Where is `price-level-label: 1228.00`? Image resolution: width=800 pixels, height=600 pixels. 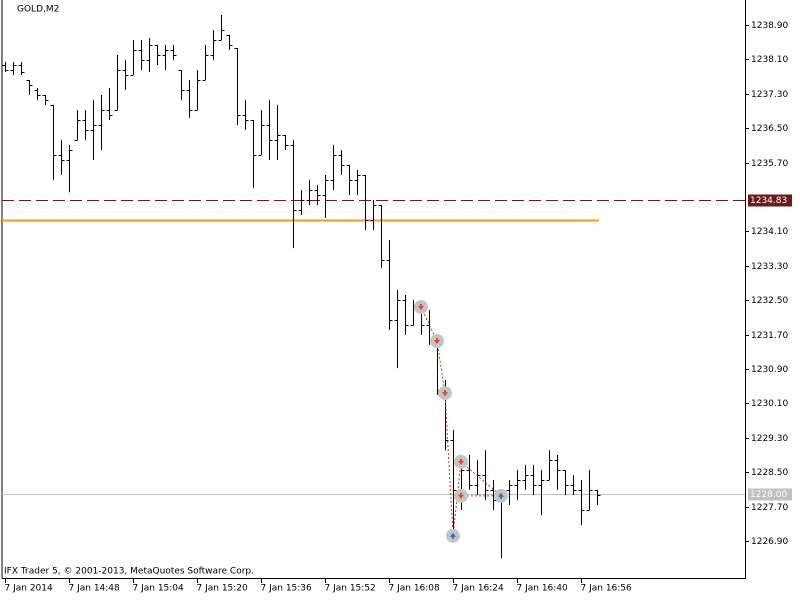 price-level-label: 1228.00 is located at coordinates (768, 495).